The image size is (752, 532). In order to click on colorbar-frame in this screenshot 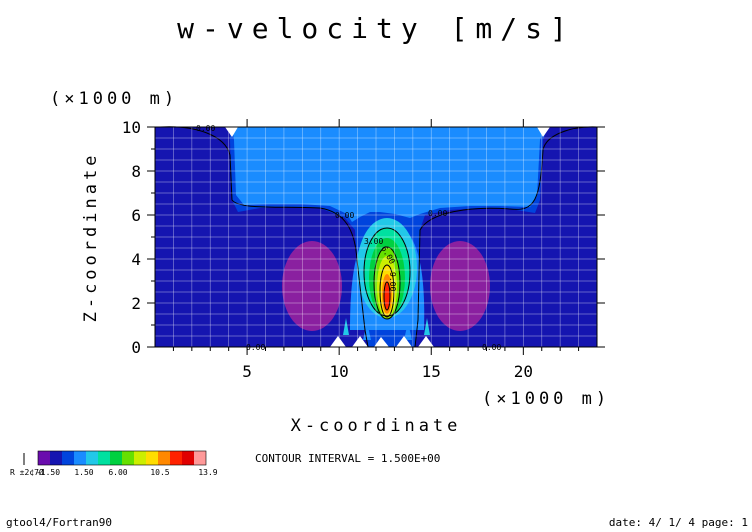, I will do `click(122, 458)`.